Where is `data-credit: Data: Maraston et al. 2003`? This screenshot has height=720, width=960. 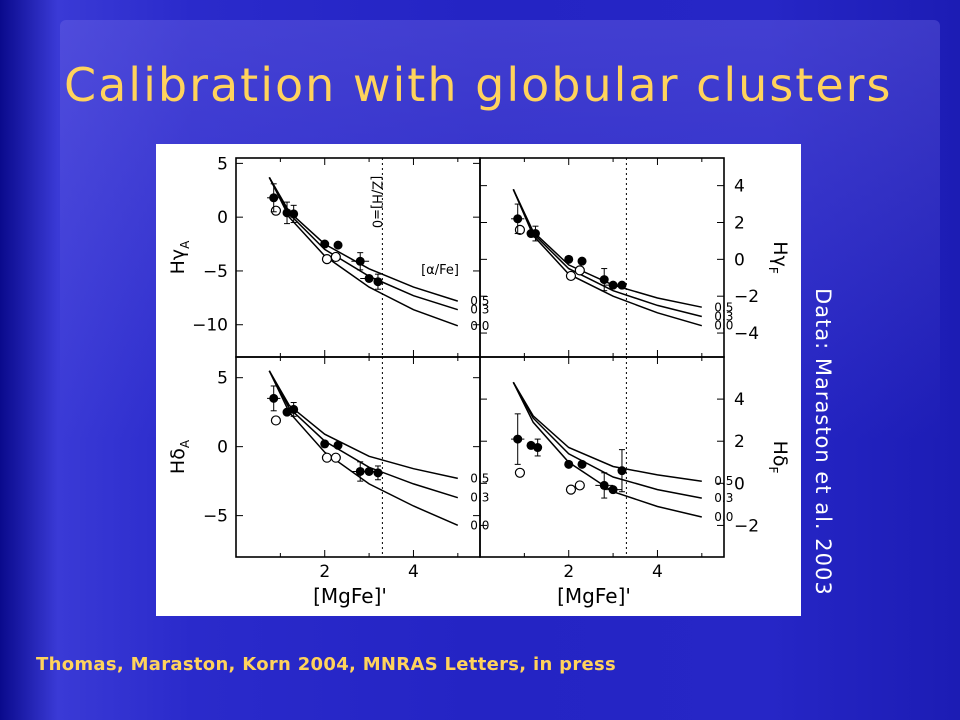
data-credit: Data: Maraston et al. 2003 is located at coordinates (823, 442).